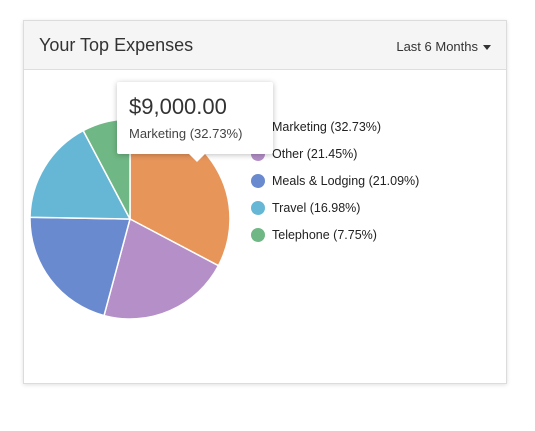 This screenshot has height=431, width=535. I want to click on legend-item-telephone: Telephone (7.75%), so click(335, 234).